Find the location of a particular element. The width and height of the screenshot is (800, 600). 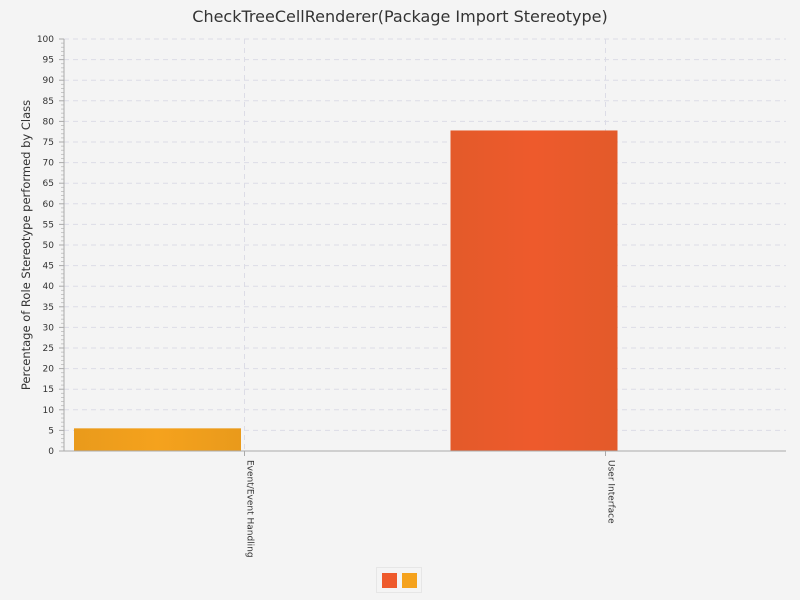

y-tick-label: 95 is located at coordinates (48, 61).